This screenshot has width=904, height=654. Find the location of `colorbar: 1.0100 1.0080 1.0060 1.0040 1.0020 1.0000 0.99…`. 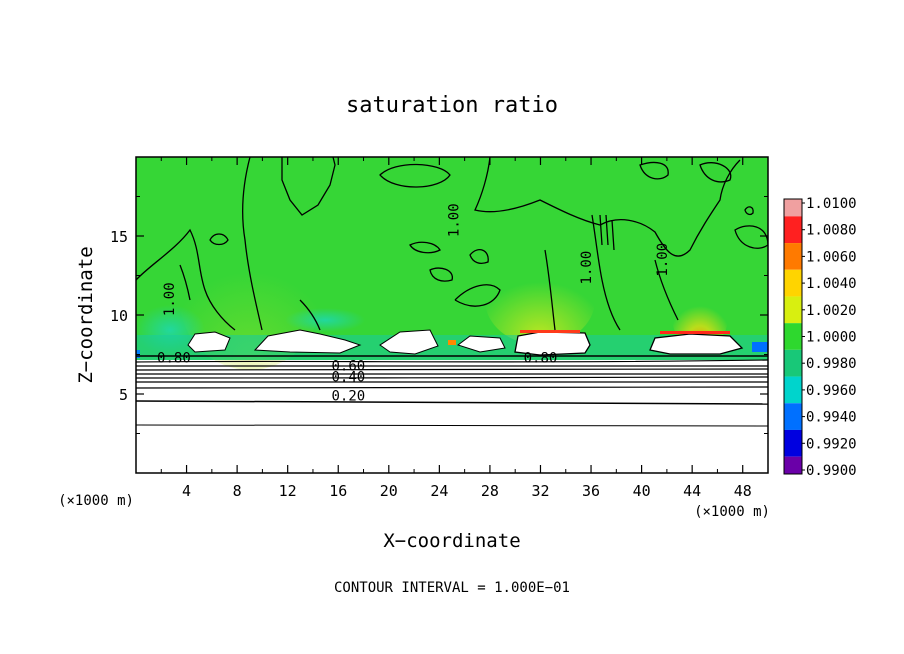

colorbar: 1.0100 1.0080 1.0060 1.0040 1.0020 1.0000 0.99… is located at coordinates (820, 337).